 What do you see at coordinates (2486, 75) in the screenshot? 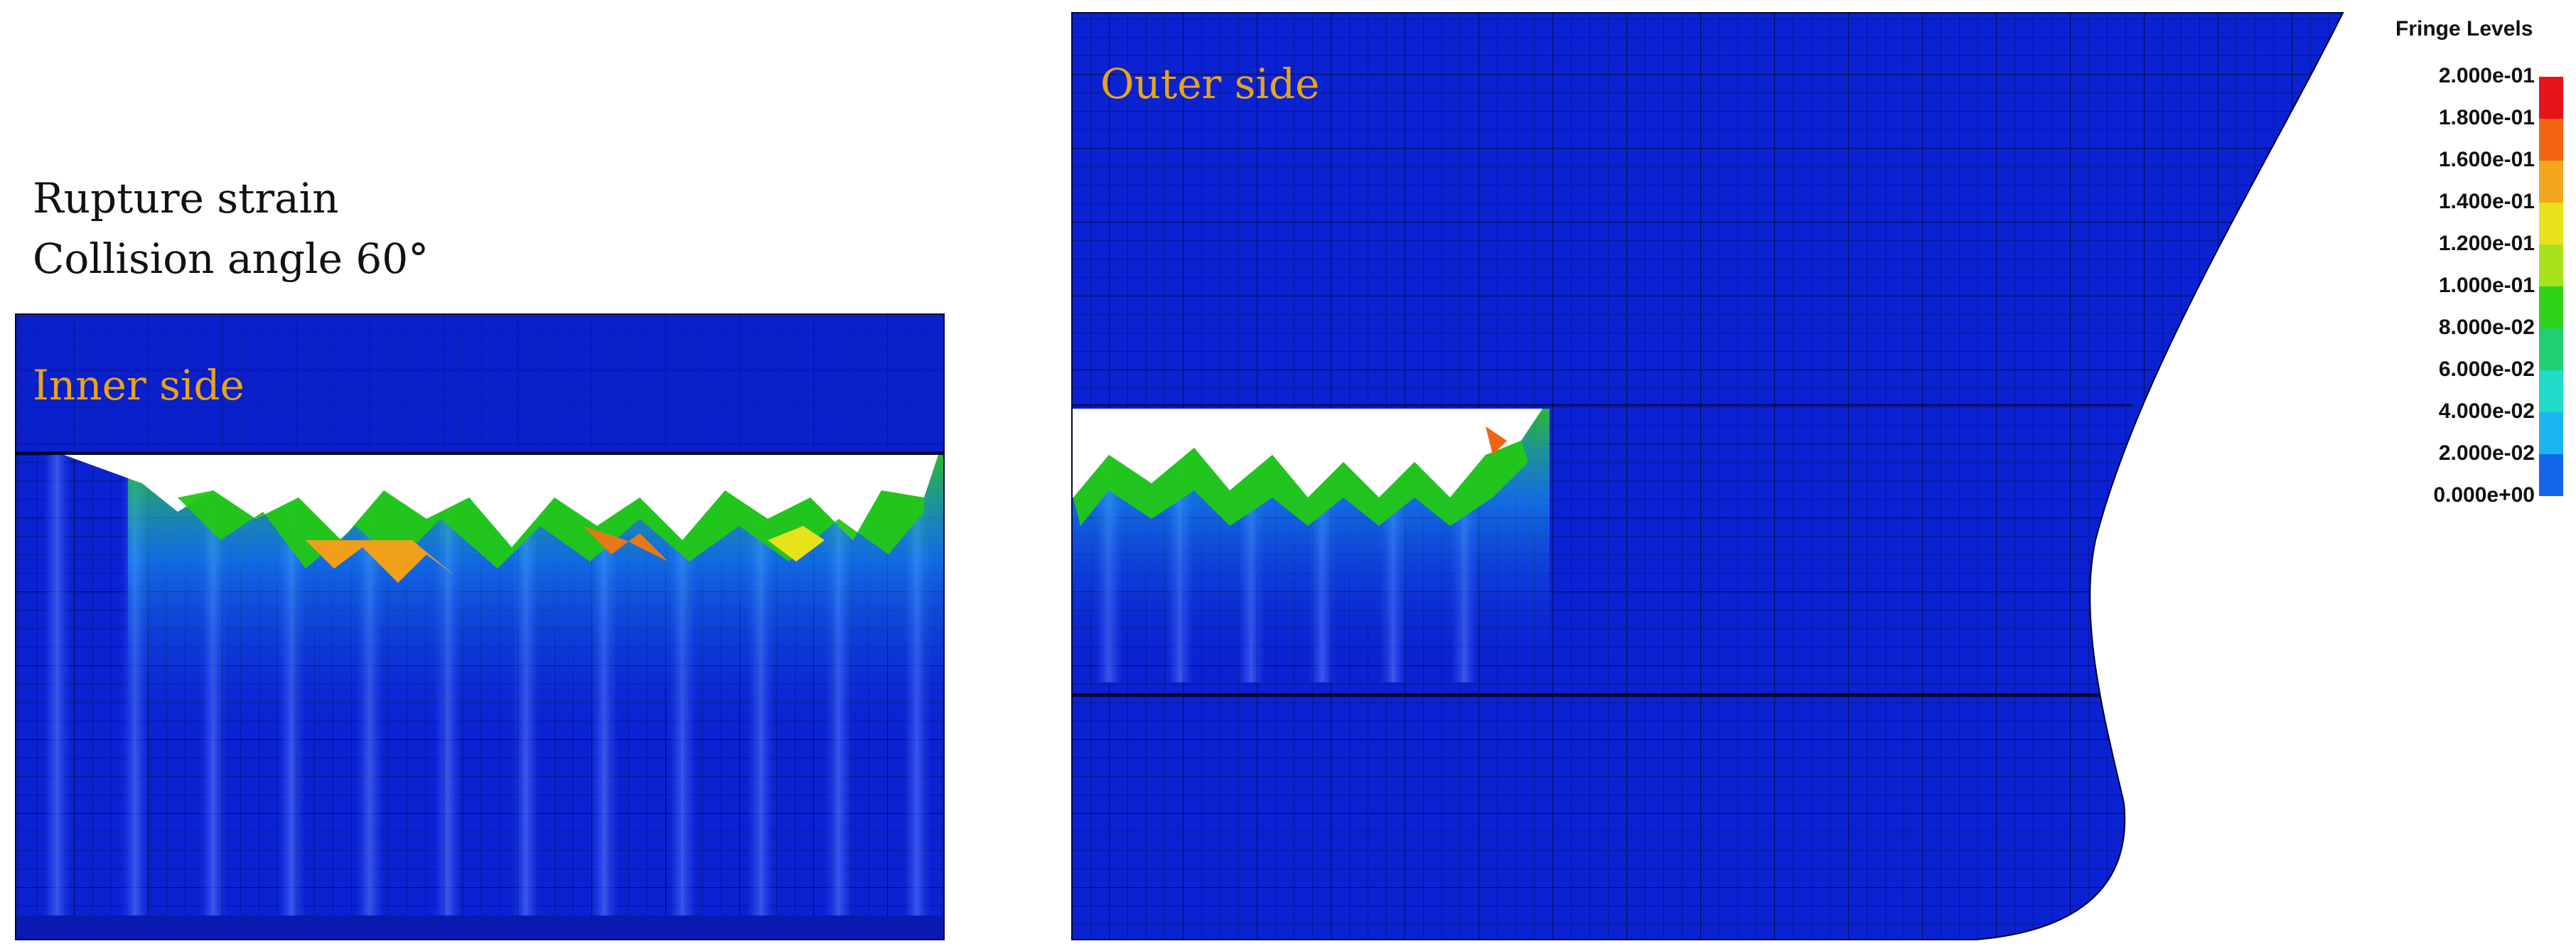
I see `legend-tick-label: 2.000e-01` at bounding box center [2486, 75].